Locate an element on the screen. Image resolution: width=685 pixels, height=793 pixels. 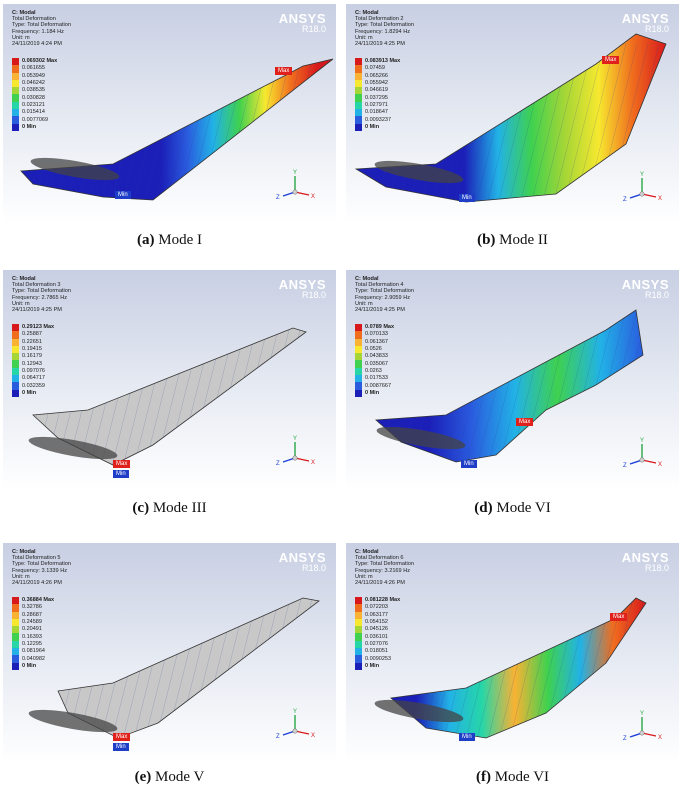
legend-row: 0.16393 is located at coordinates (33, 637).